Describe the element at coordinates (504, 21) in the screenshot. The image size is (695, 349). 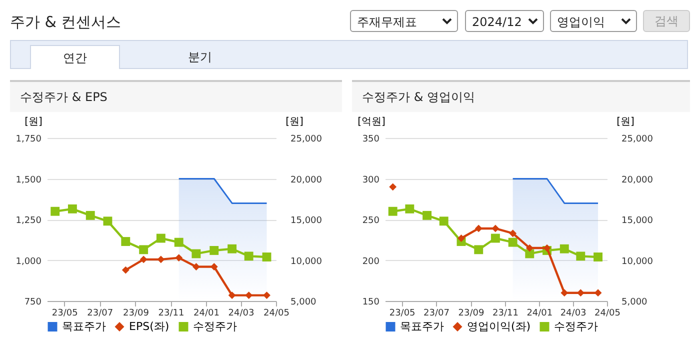
I see `text: 2024/12` at that location.